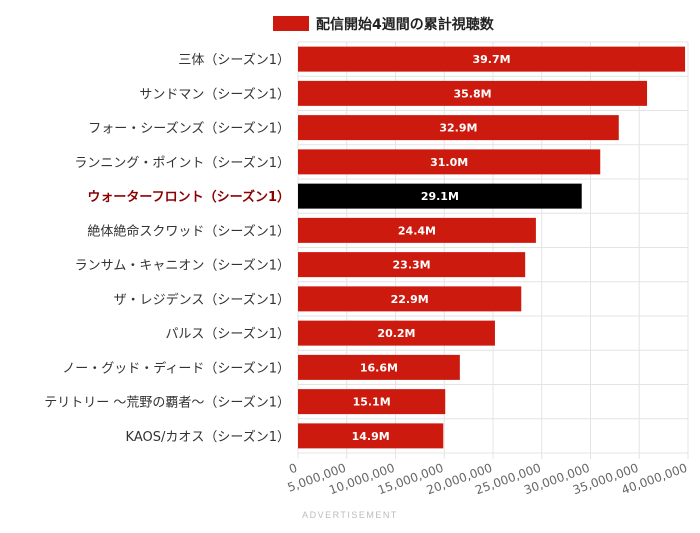  I want to click on category-label-4: ウォーターフロント（シーズン1）, so click(188, 197).